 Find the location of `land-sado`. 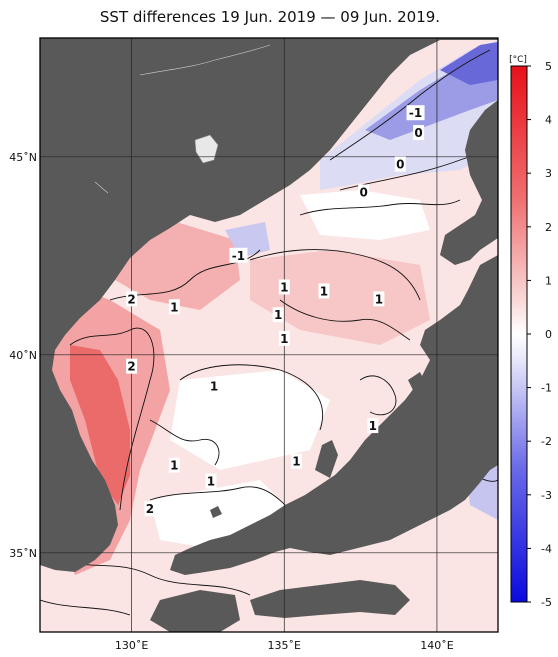

land-sado is located at coordinates (416, 382).